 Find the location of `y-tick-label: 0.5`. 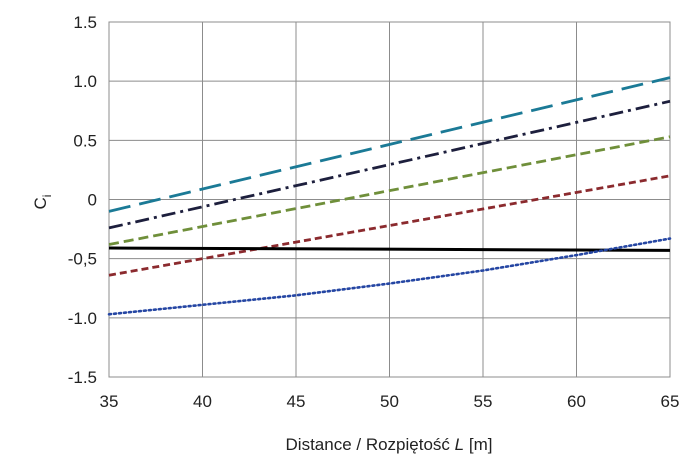

y-tick-label: 0.5 is located at coordinates (85, 140).